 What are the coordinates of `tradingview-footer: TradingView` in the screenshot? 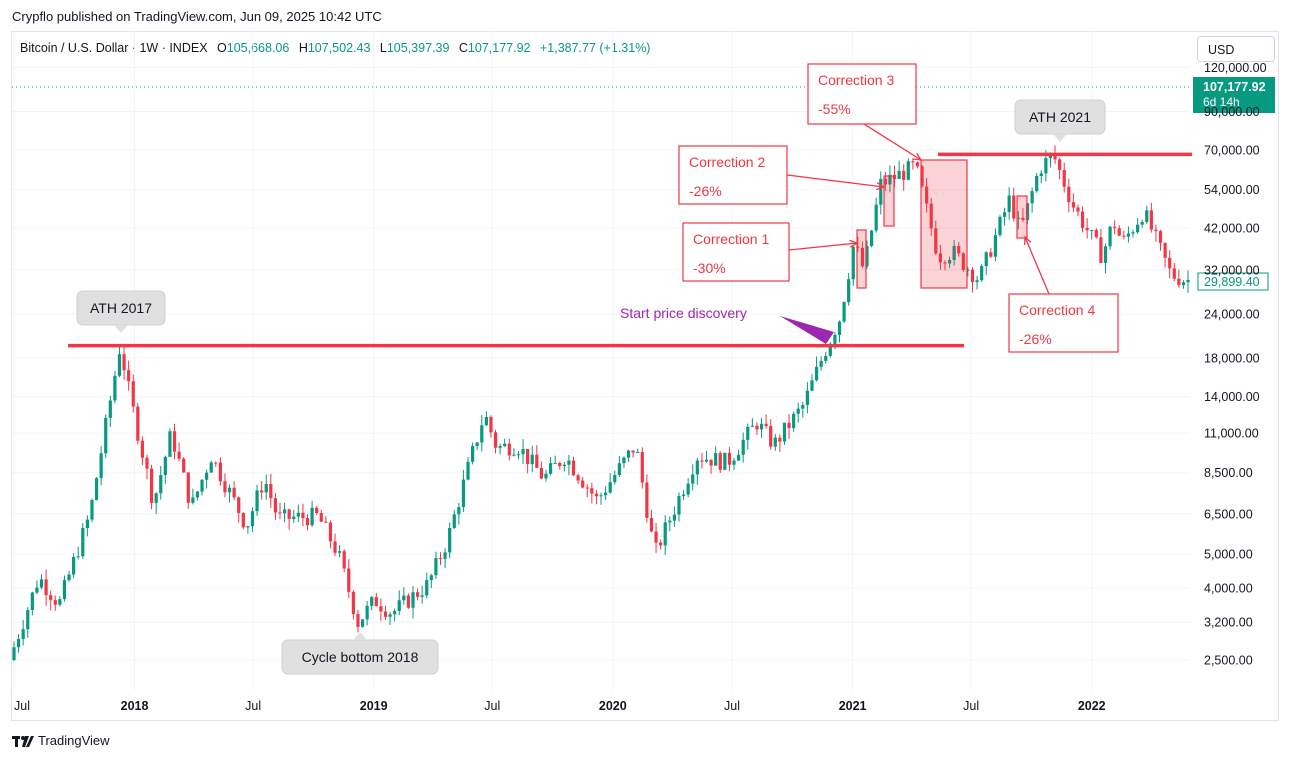 It's located at (61, 740).